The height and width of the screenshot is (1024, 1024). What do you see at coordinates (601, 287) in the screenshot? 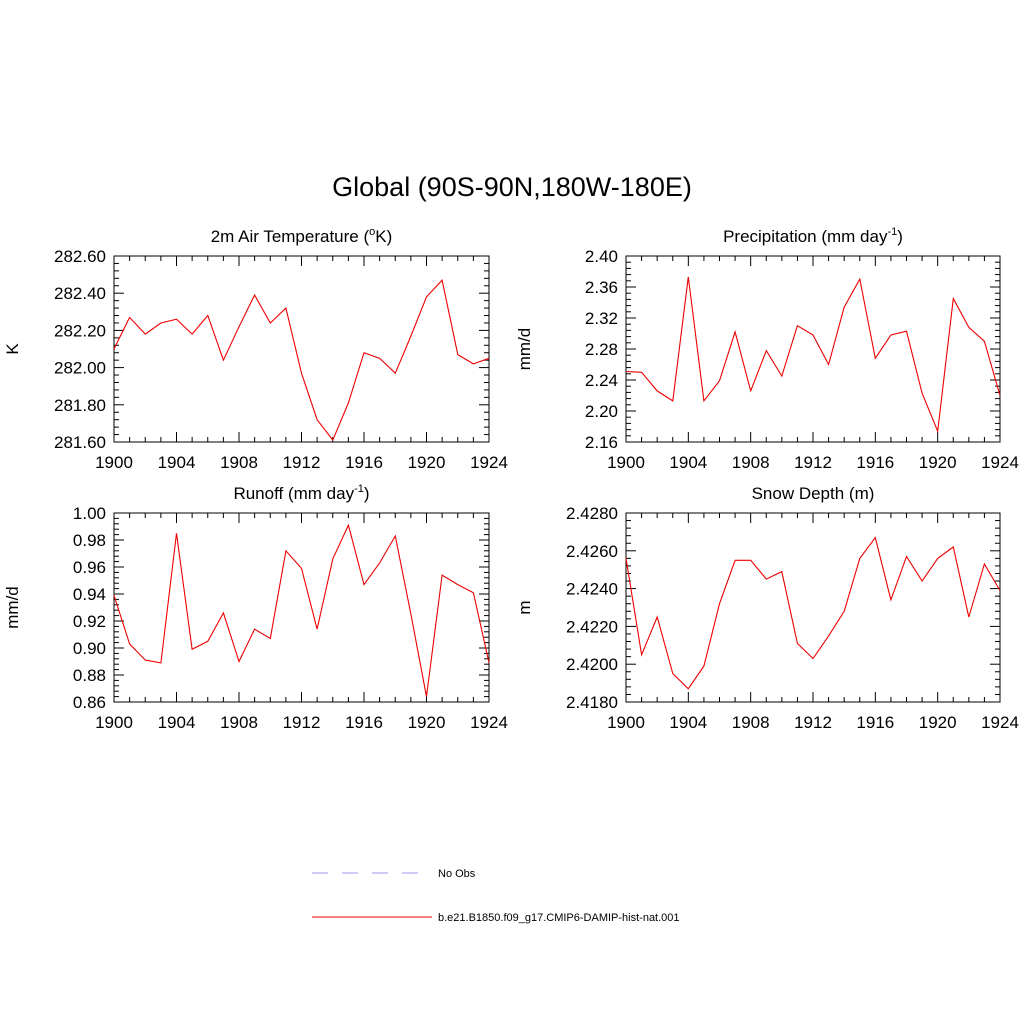
I see `y-tick-label: 2.36` at bounding box center [601, 287].